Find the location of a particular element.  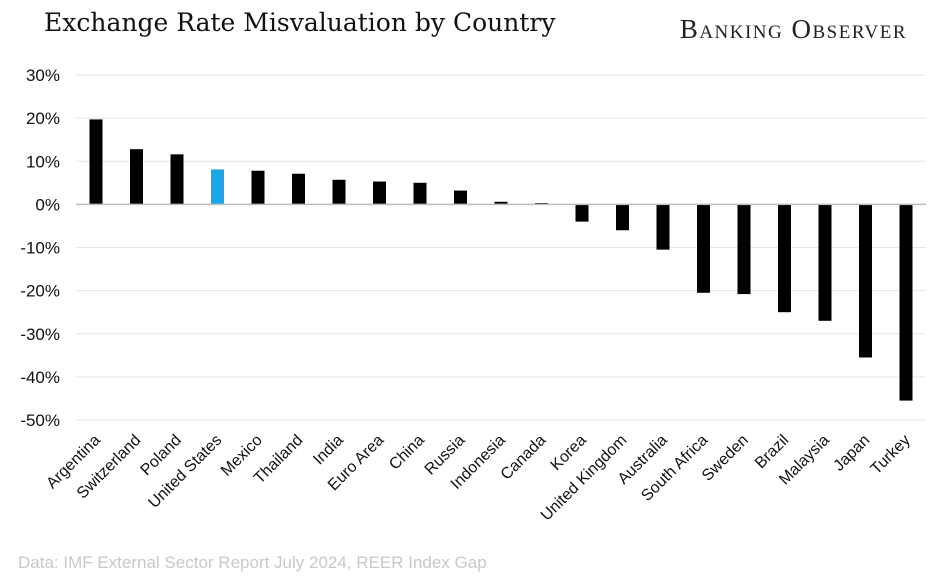

x-tick-label: United States is located at coordinates (185, 472).